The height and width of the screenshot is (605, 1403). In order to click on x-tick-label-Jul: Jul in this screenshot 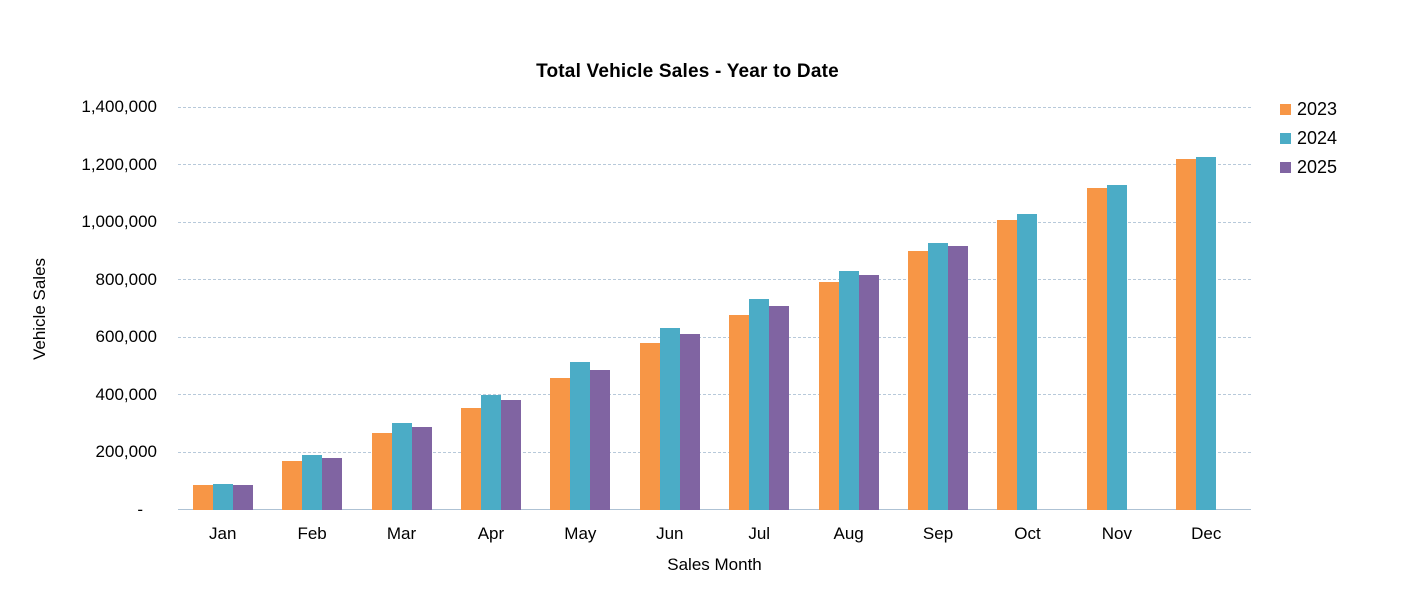, I will do `click(759, 533)`.